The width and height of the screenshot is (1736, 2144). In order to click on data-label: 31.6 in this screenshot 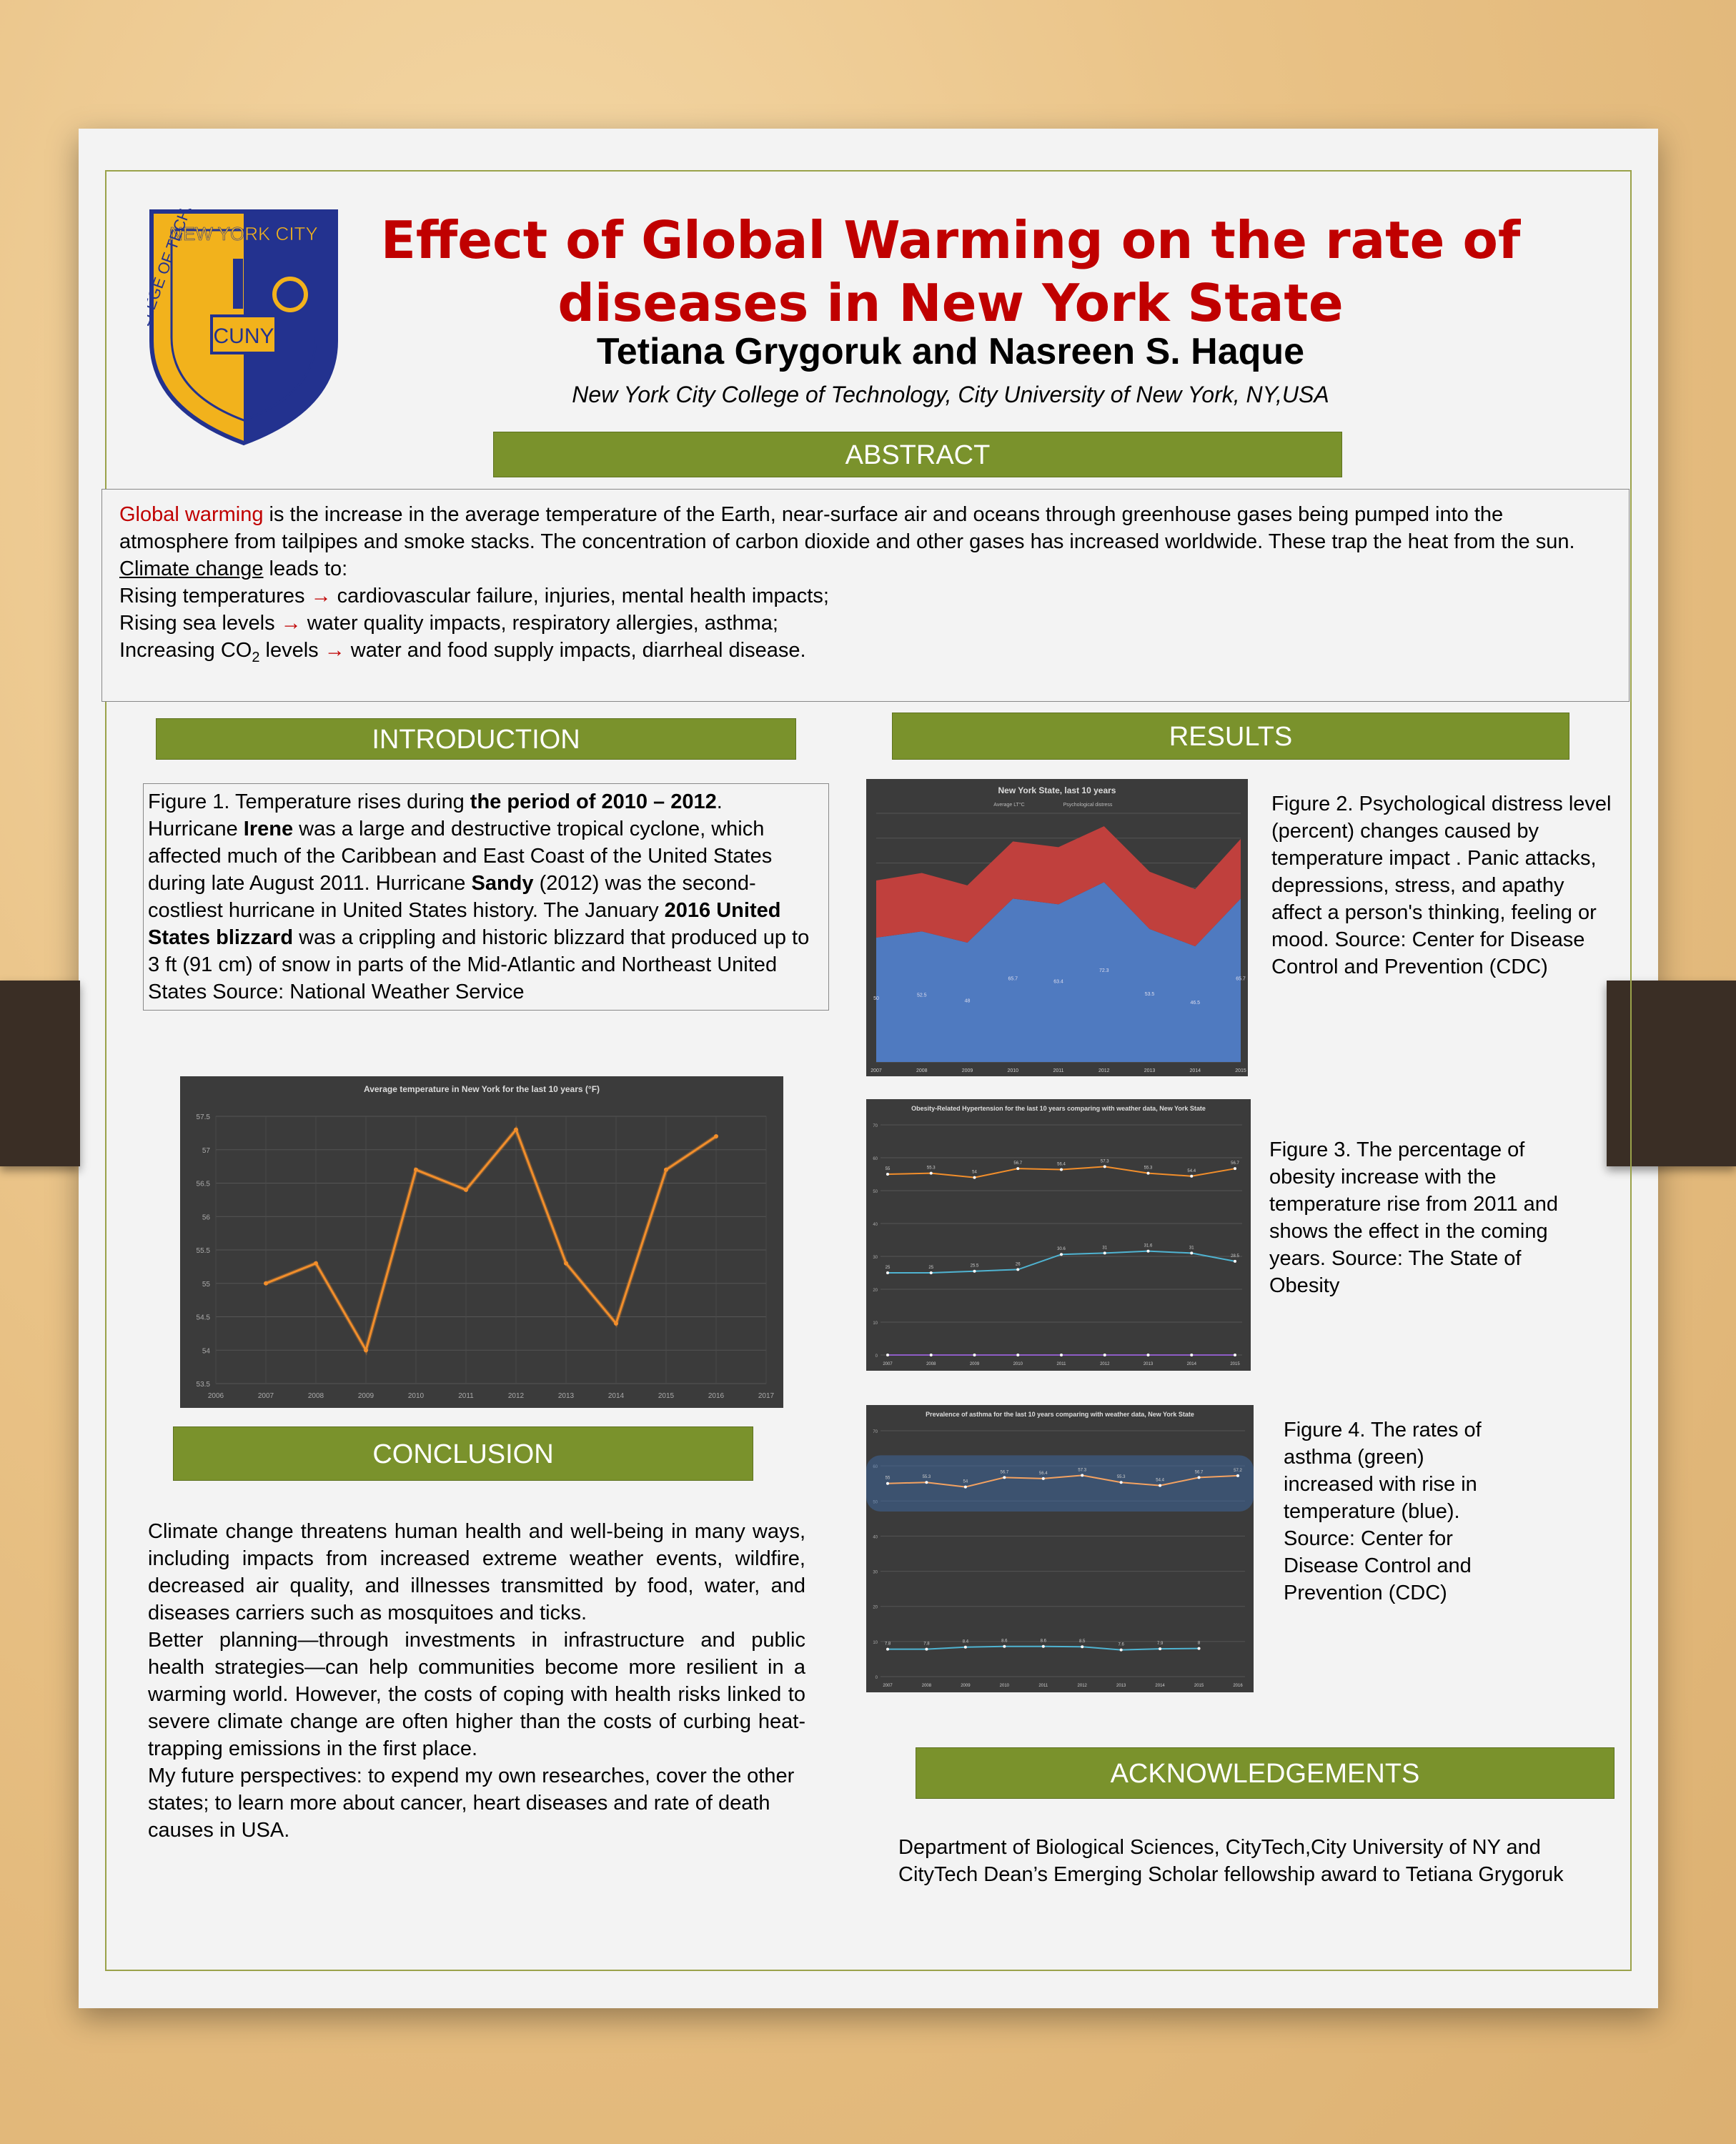, I will do `click(1148, 1246)`.